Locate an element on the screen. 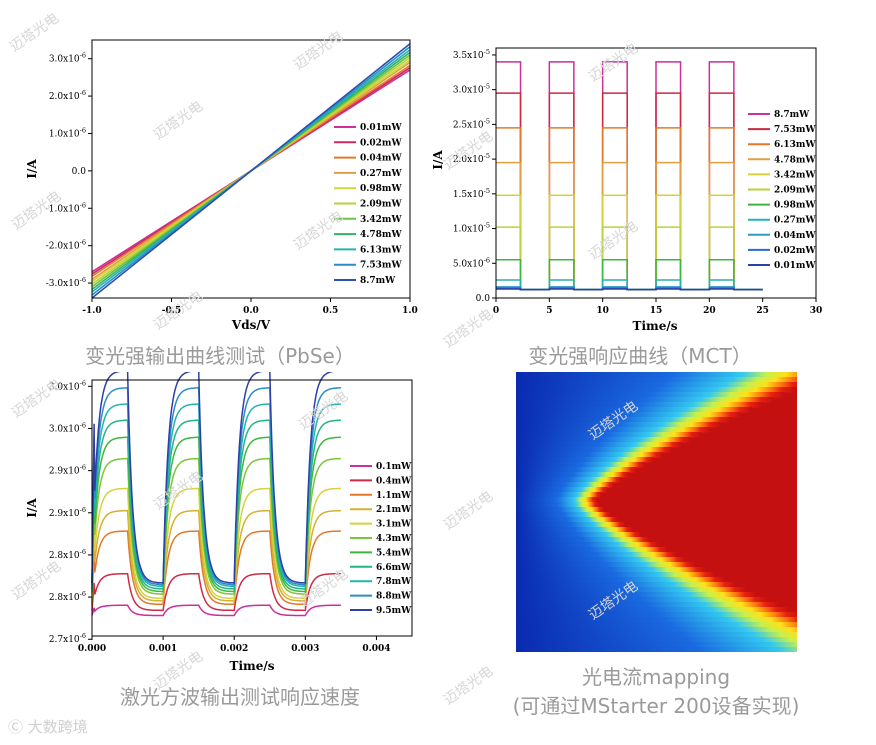 The height and width of the screenshot is (745, 876). mct-ytick-label: 5.0x10⁻⁶ is located at coordinates (471, 262).